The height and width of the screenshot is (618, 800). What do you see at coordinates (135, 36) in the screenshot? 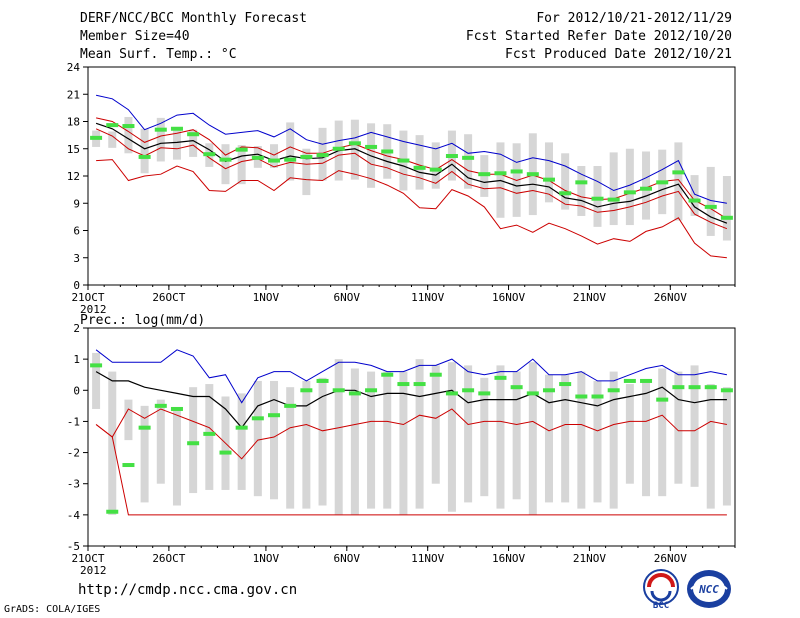
I see `member-size-label: Member Size=40` at bounding box center [135, 36].